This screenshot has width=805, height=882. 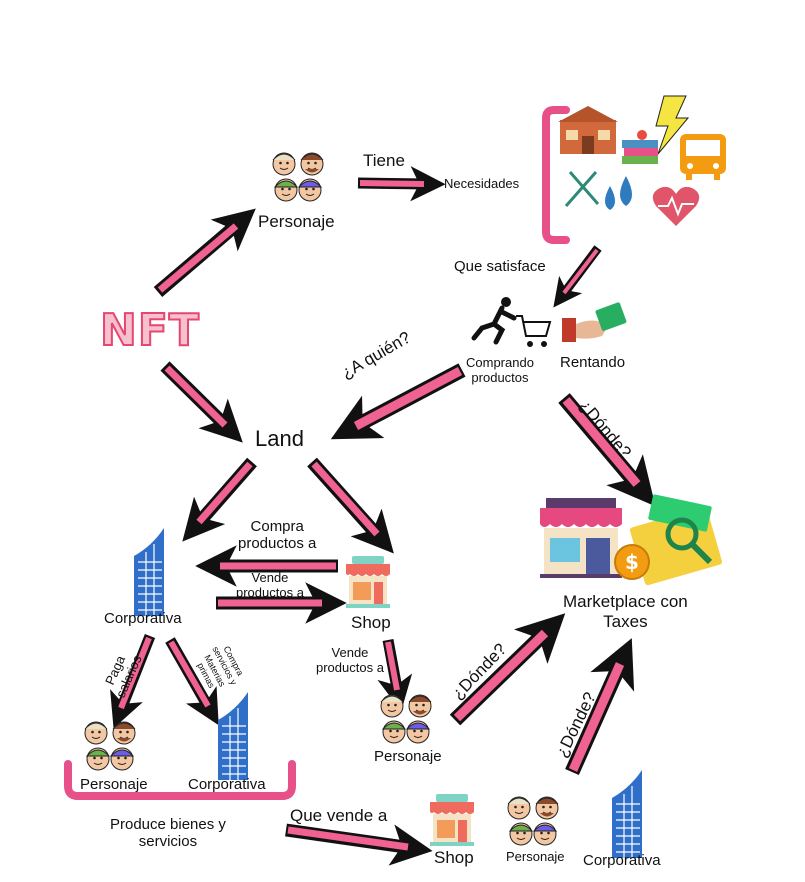 What do you see at coordinates (511, 322) in the screenshot?
I see `shopper-cart-icon` at bounding box center [511, 322].